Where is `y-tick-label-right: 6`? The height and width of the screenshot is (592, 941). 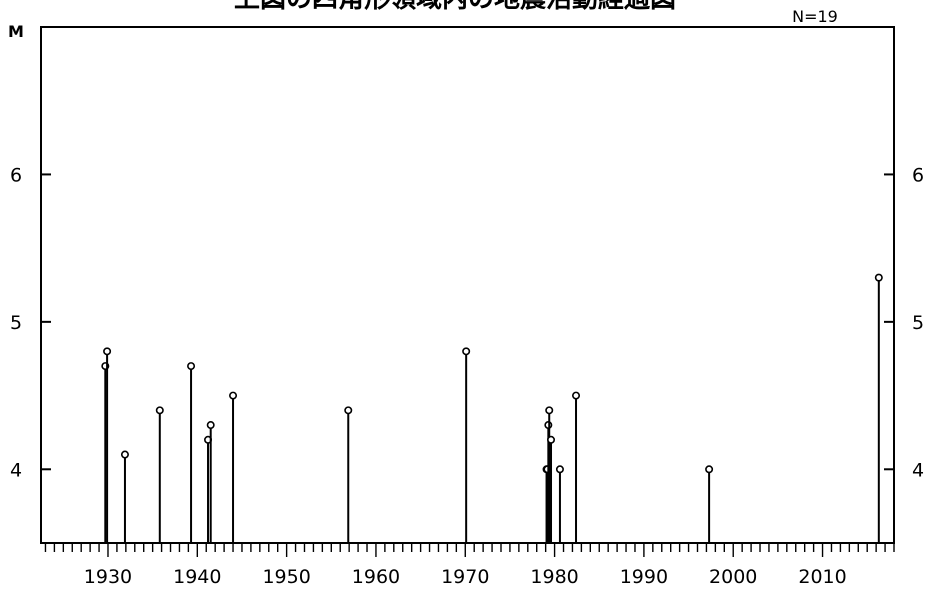 y-tick-label-right: 6 is located at coordinates (918, 175).